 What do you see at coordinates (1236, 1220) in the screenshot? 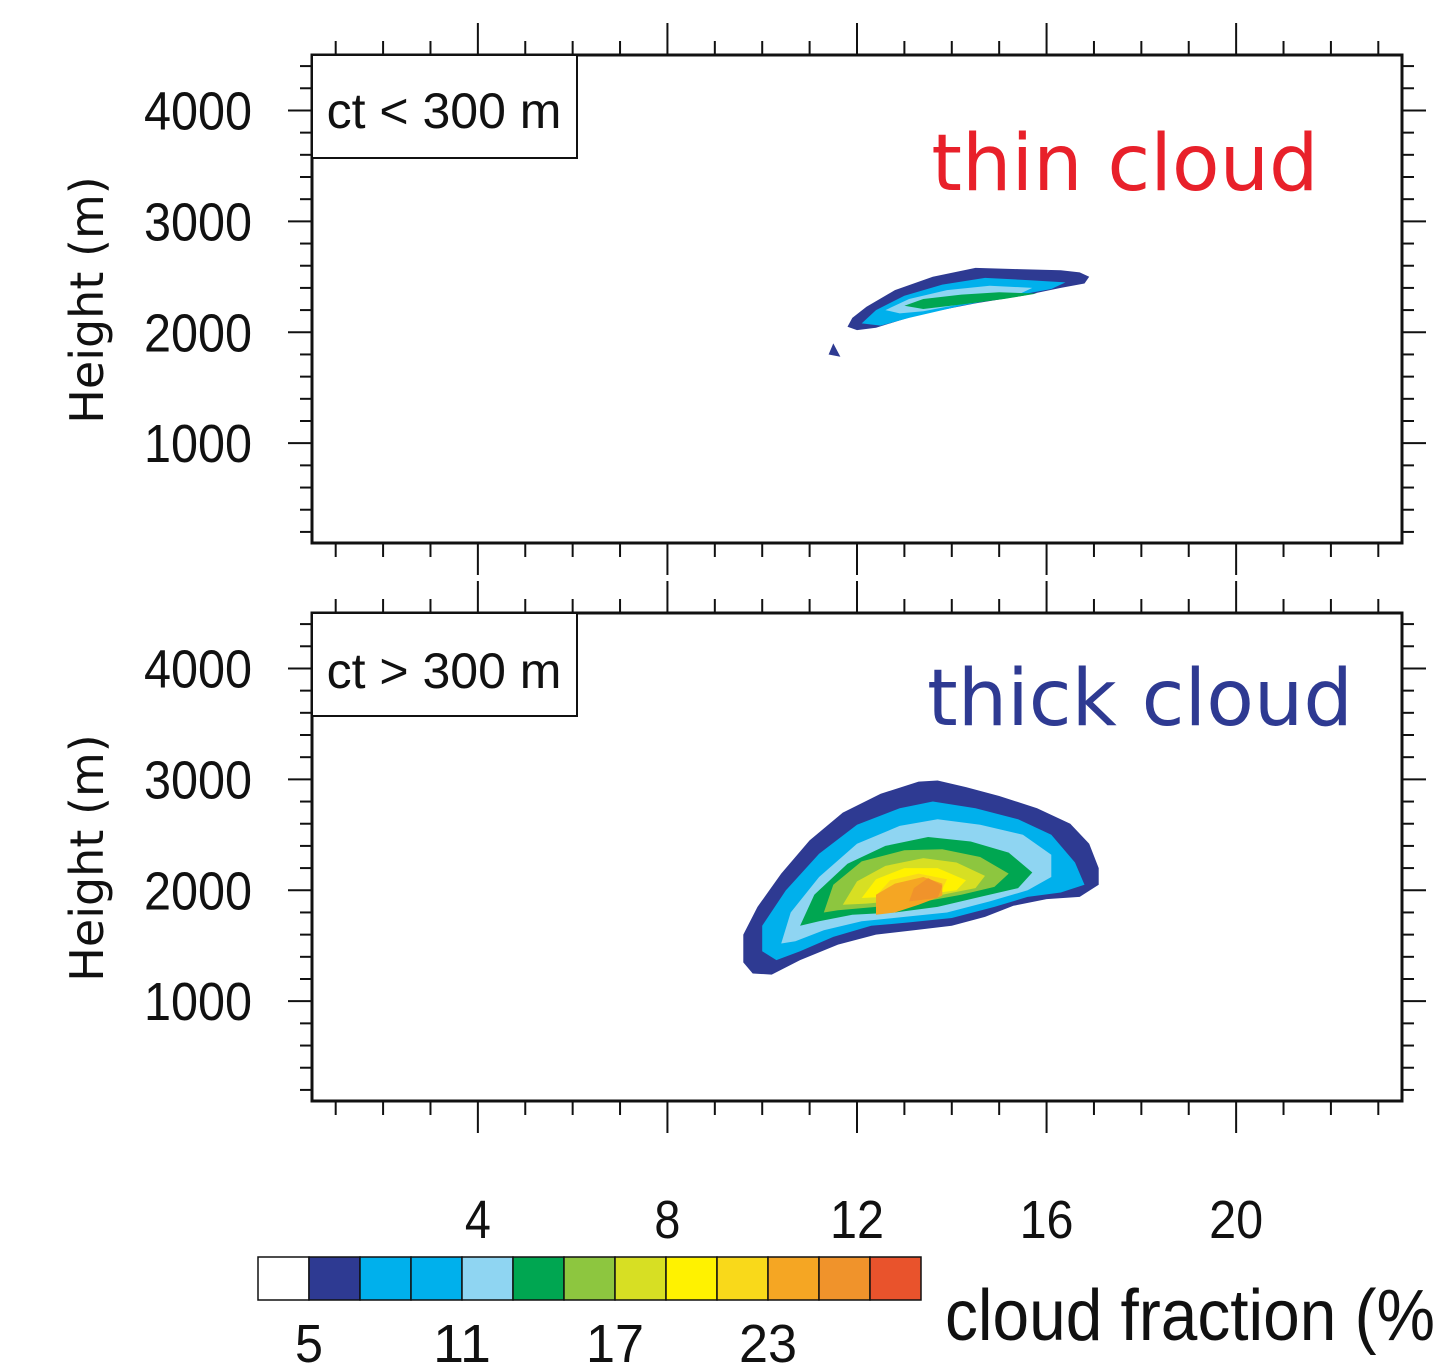
I see `x-tick-label: 20` at bounding box center [1236, 1220].